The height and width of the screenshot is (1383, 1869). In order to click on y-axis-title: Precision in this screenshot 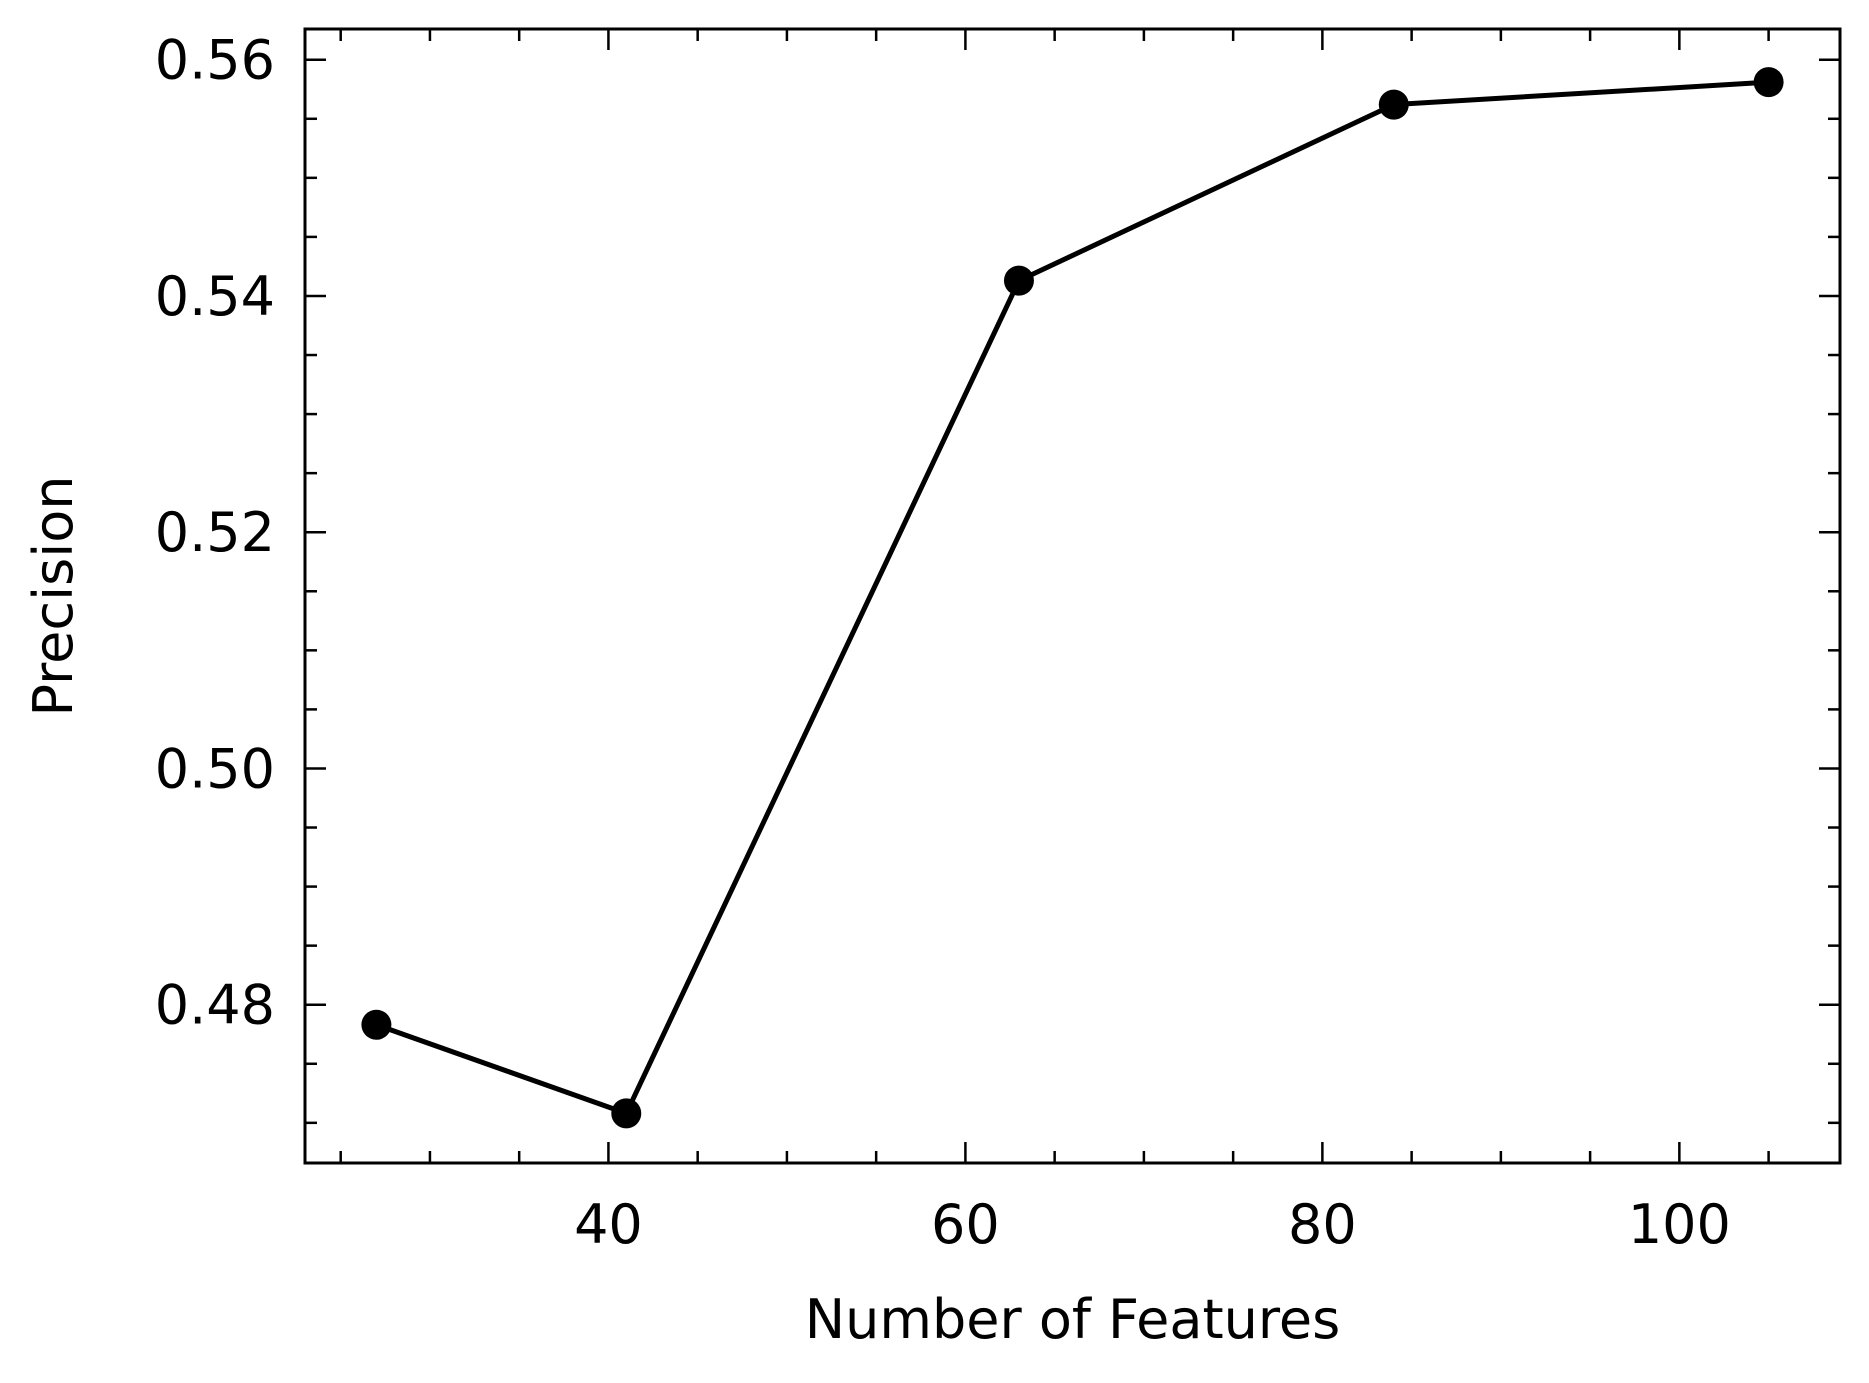, I will do `click(53, 596)`.